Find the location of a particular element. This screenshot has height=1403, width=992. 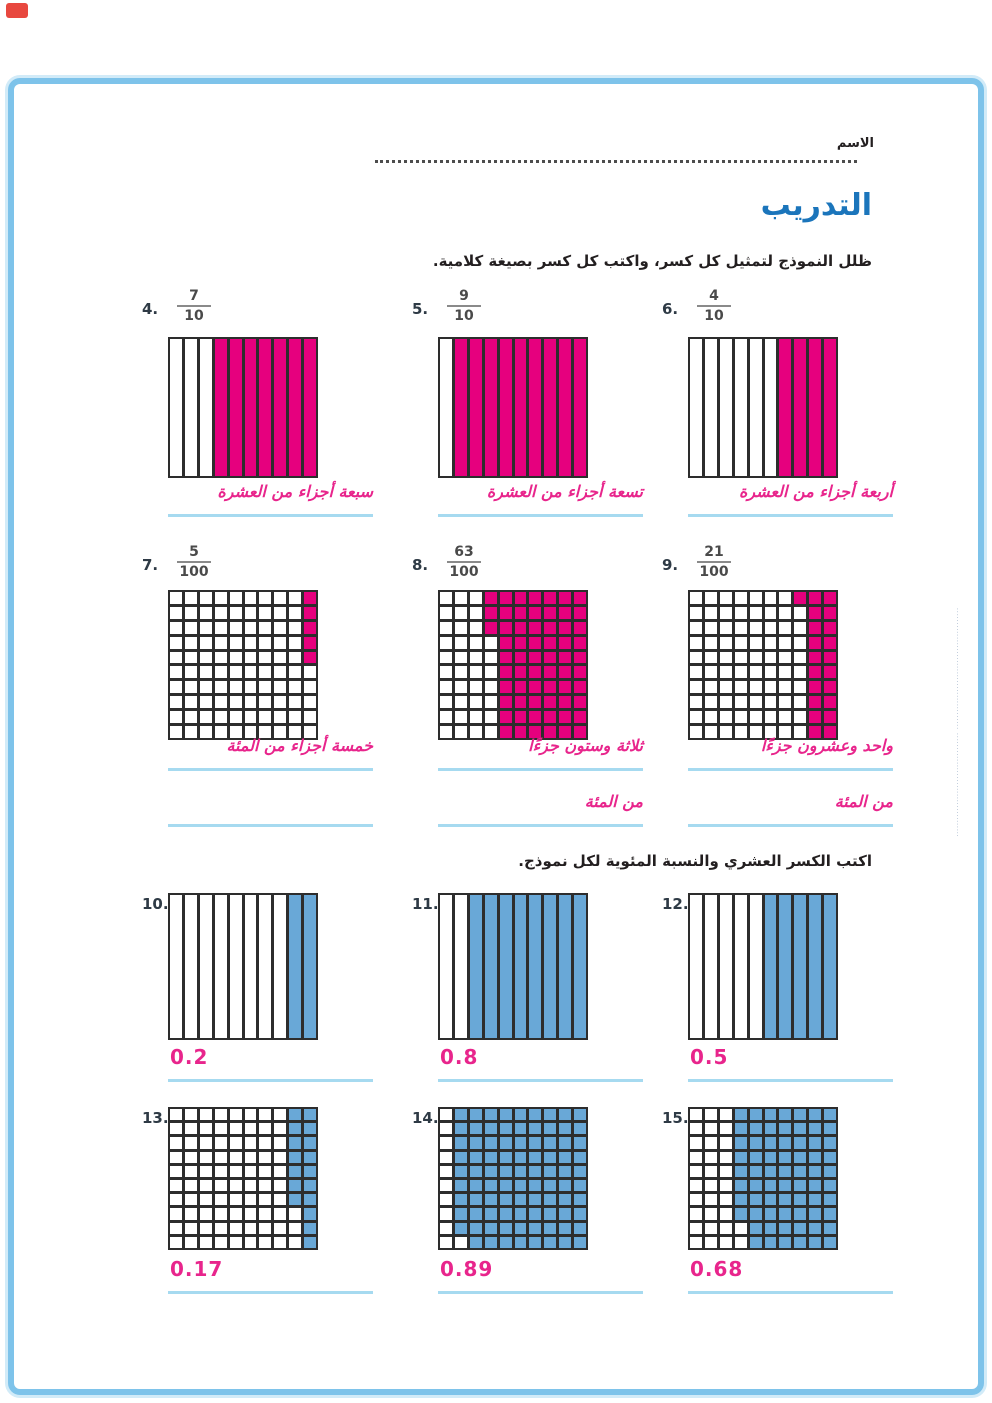

decimal-answer: 0.89 is located at coordinates (467, 1269).